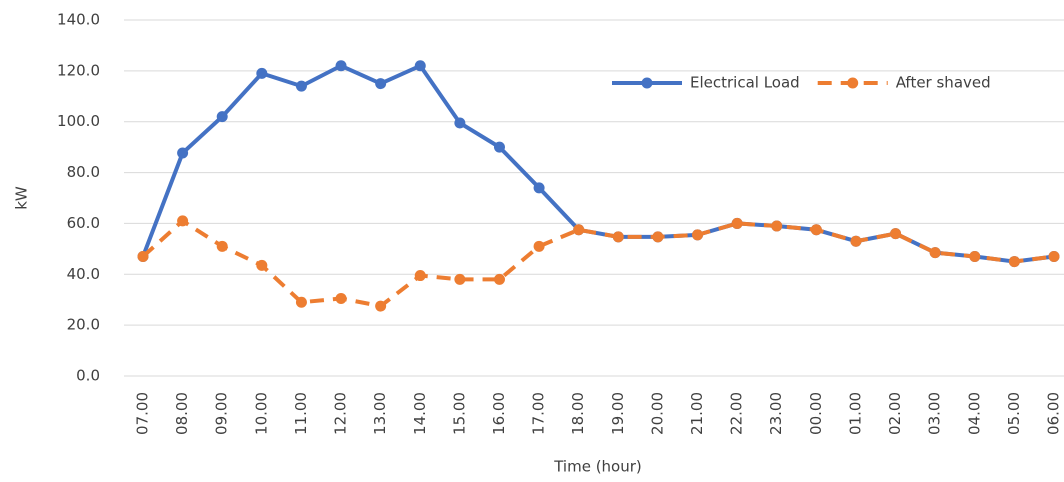 Image resolution: width=1064 pixels, height=482 pixels. I want to click on x-tick-label: 22.00, so click(737, 413).